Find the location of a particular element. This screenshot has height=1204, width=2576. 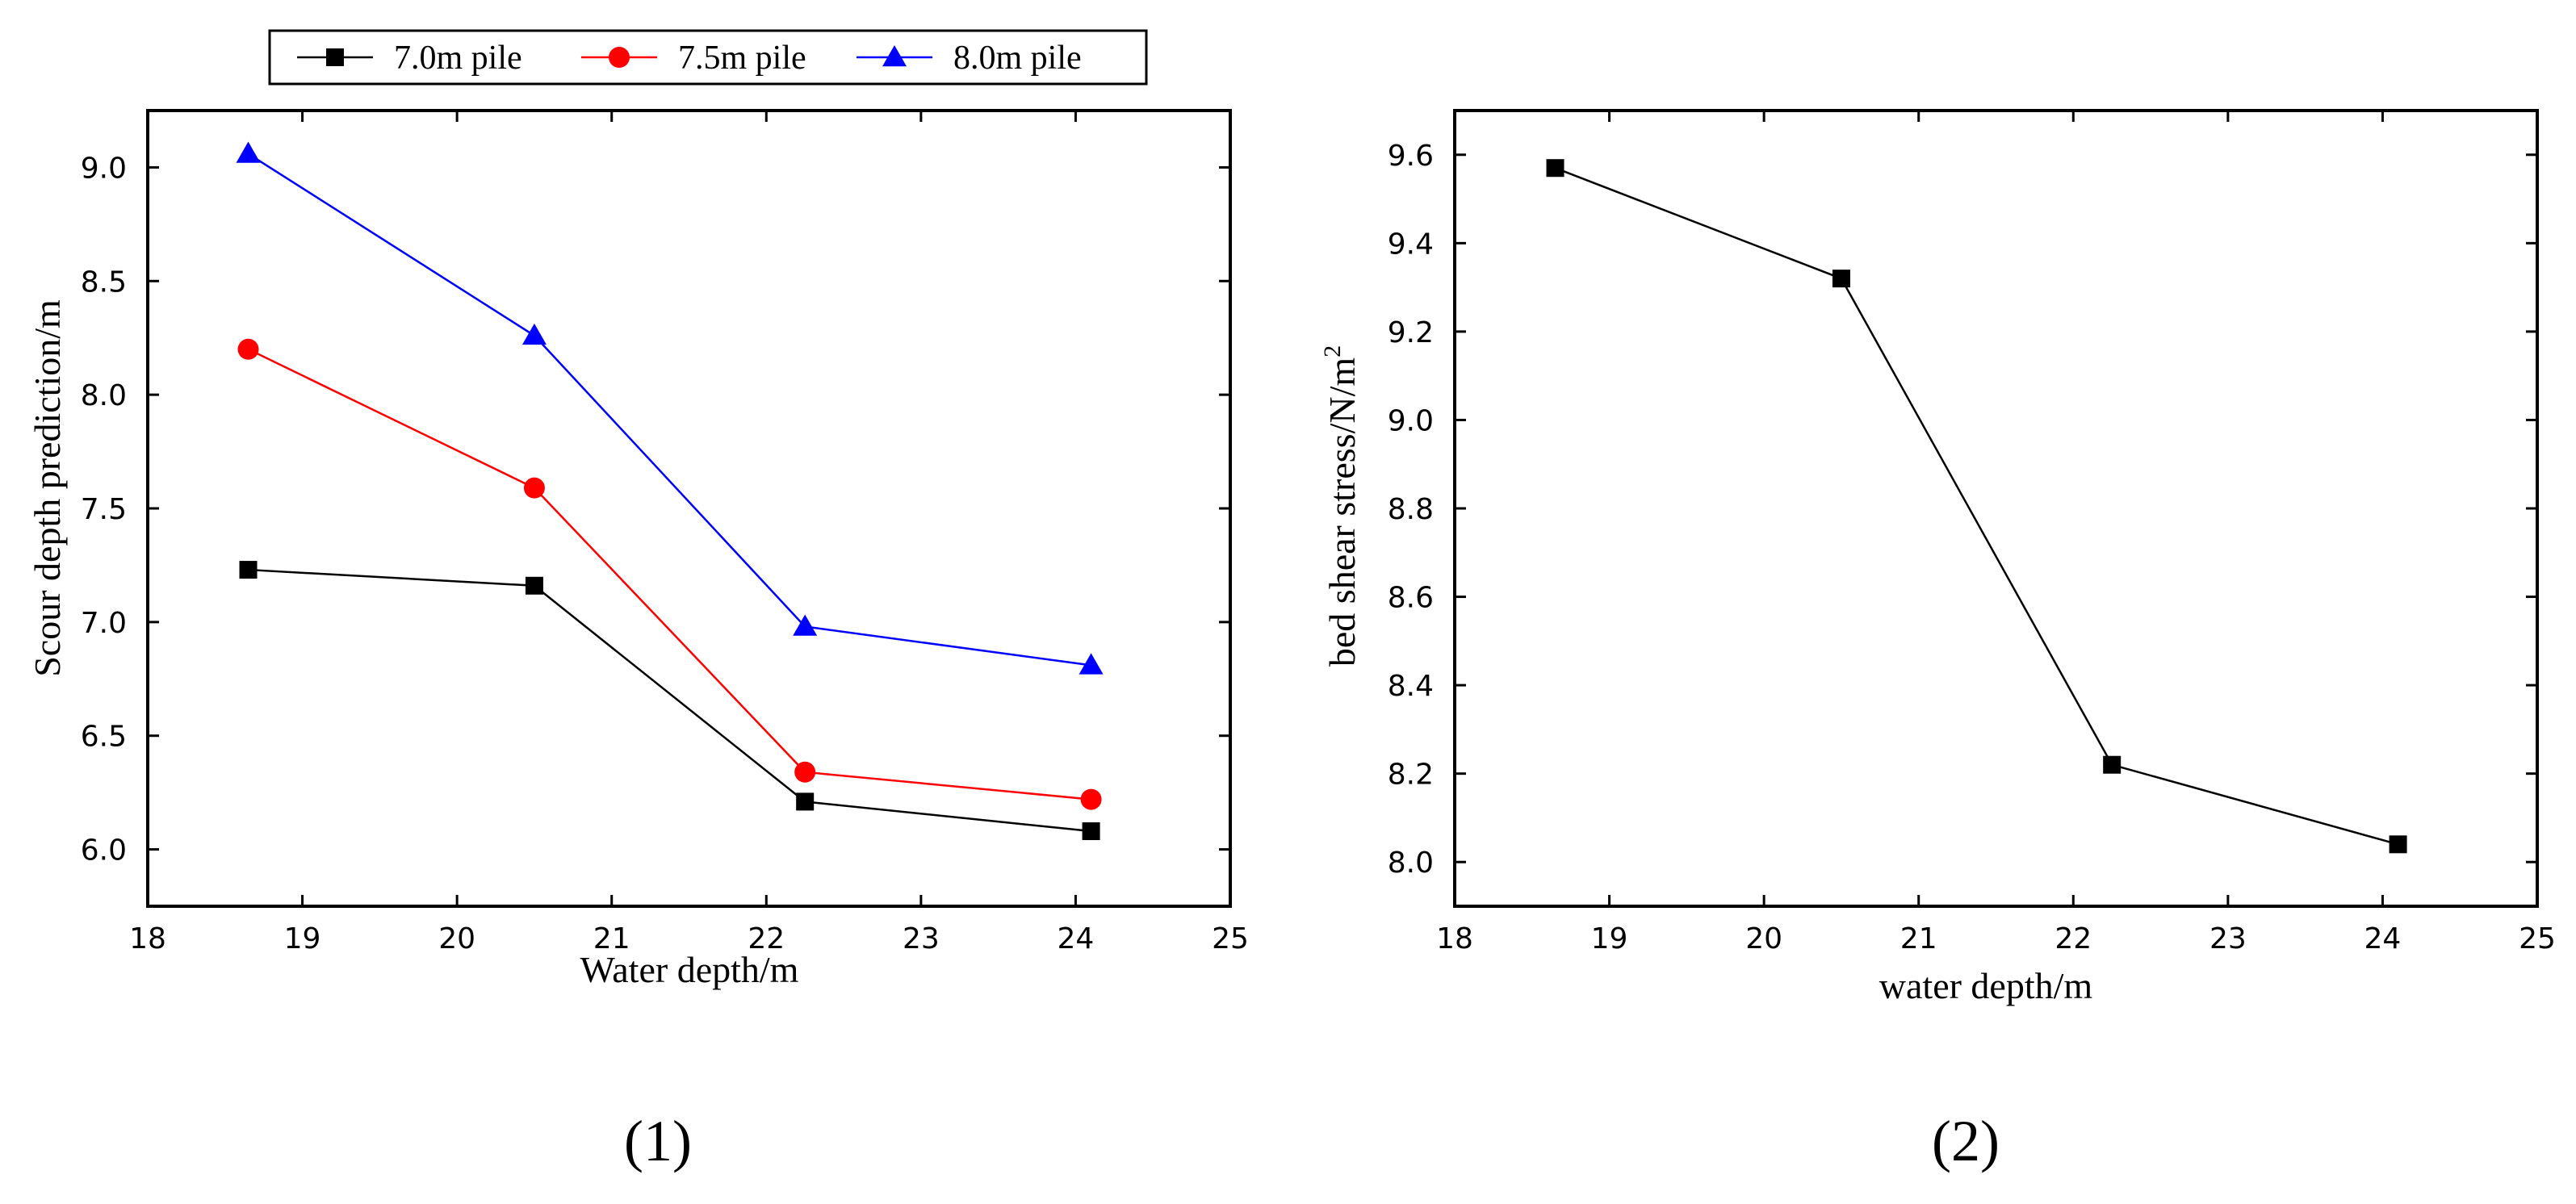

y-tick-label: 7.5 is located at coordinates (104, 509).